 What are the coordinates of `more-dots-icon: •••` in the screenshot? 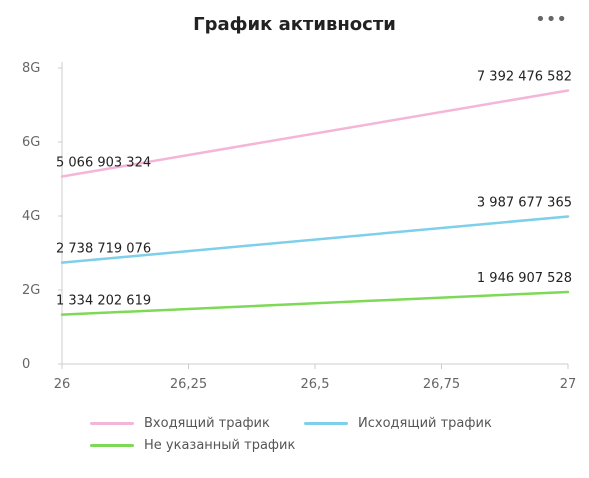 It's located at (551, 19).